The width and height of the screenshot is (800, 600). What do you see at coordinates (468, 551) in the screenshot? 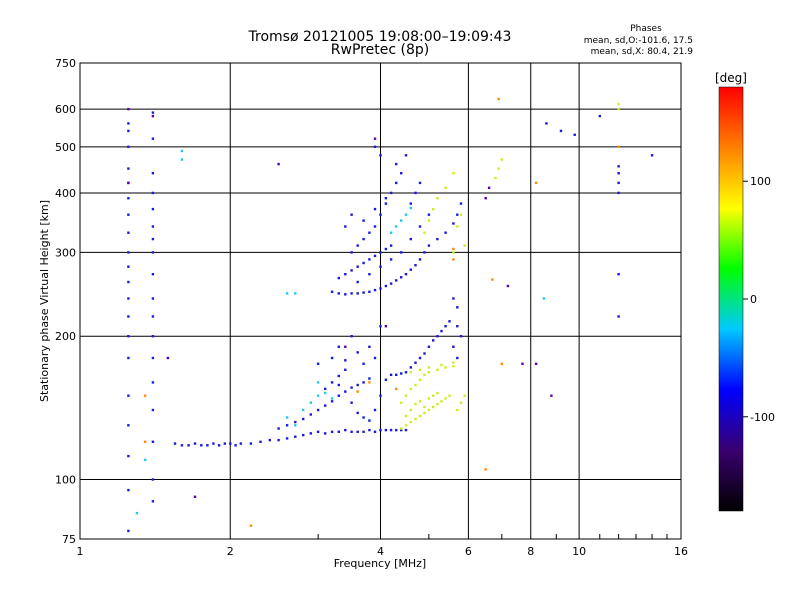
I see `x-tick-label: 6` at bounding box center [468, 551].